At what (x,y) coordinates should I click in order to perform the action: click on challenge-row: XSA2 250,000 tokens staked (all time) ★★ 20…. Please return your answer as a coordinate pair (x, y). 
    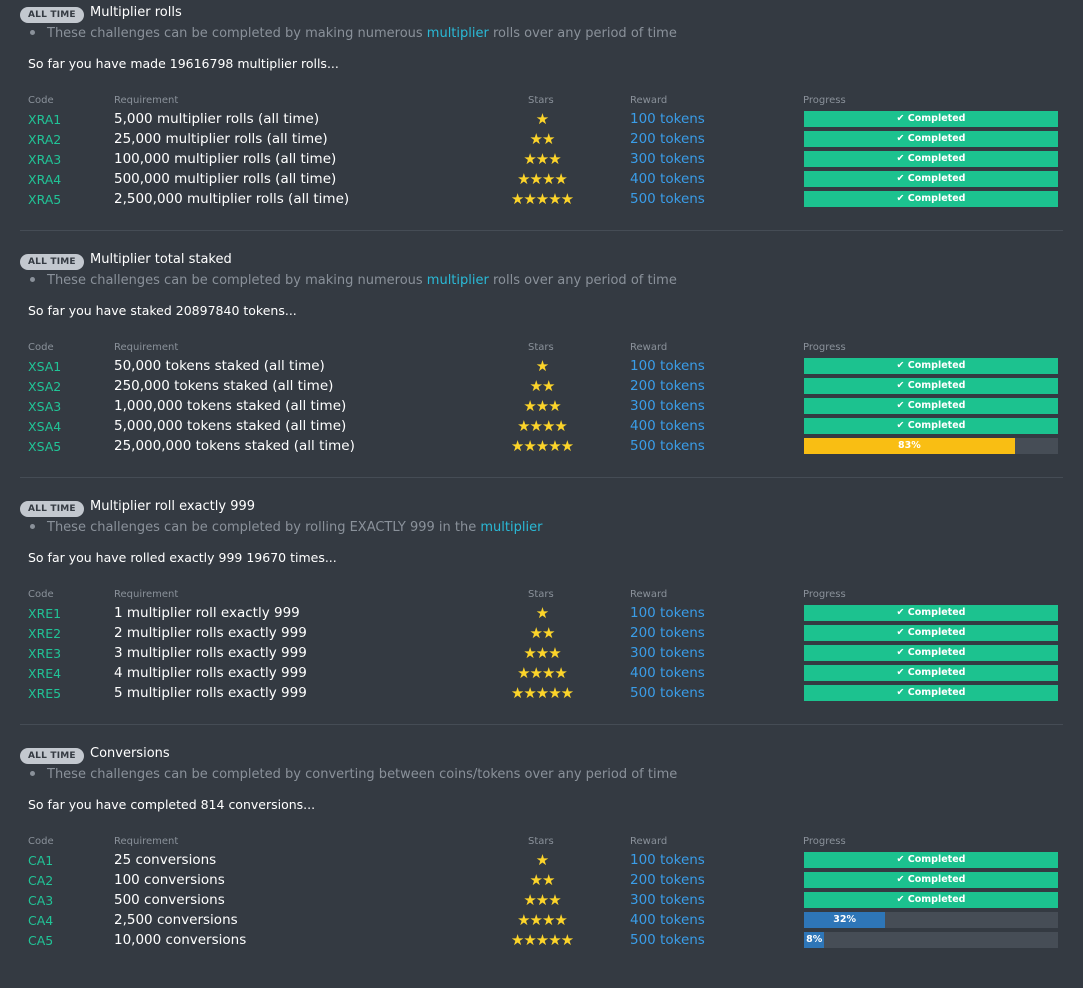
    Looking at the image, I should click on (541, 387).